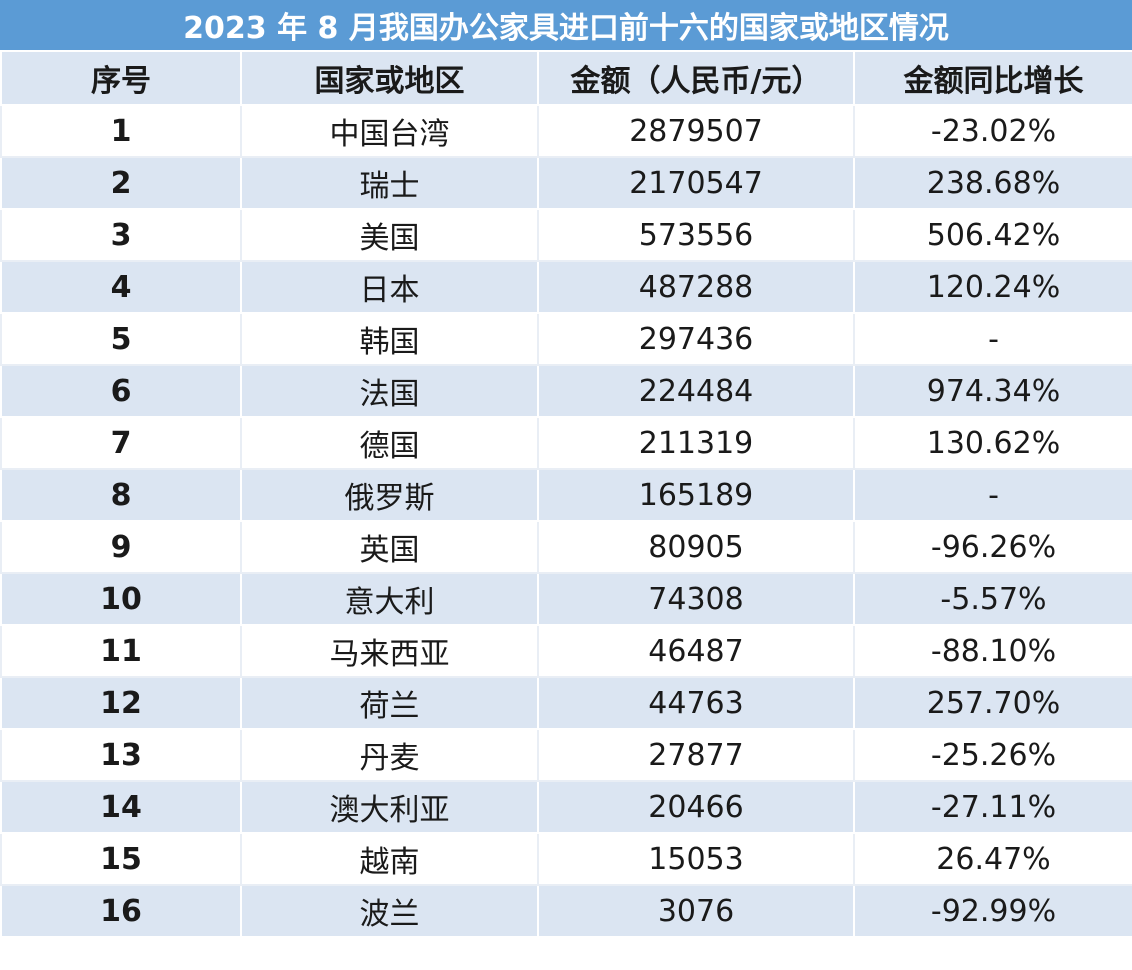  I want to click on row-index: 2, so click(121, 183).